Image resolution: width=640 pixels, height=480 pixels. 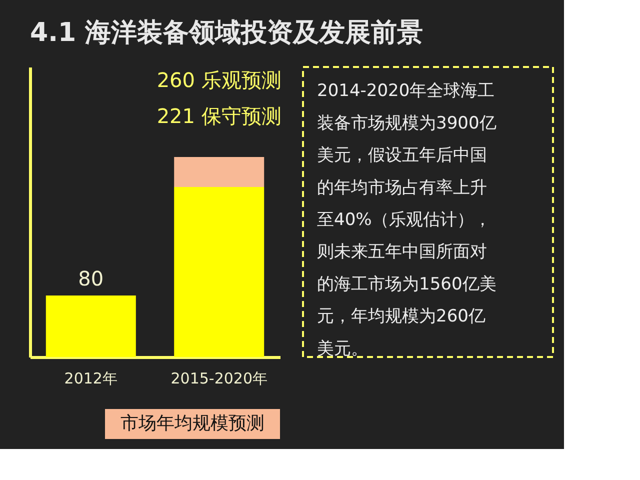 I want to click on x-axis-title: 市场年均规模预测, so click(x=192, y=423).